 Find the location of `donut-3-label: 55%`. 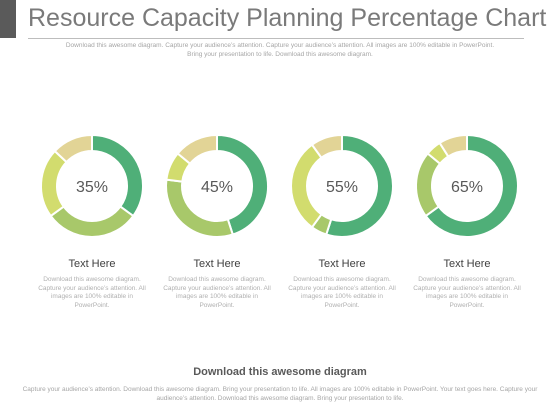

donut-3-label: 55% is located at coordinates (342, 187).